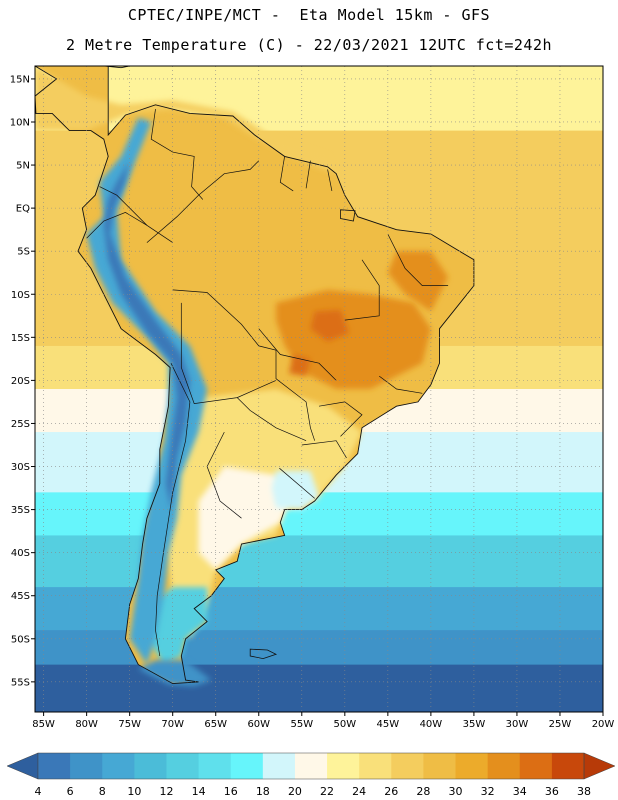 The width and height of the screenshot is (618, 800). I want to click on colorbar-tick-label: 36, so click(552, 791).